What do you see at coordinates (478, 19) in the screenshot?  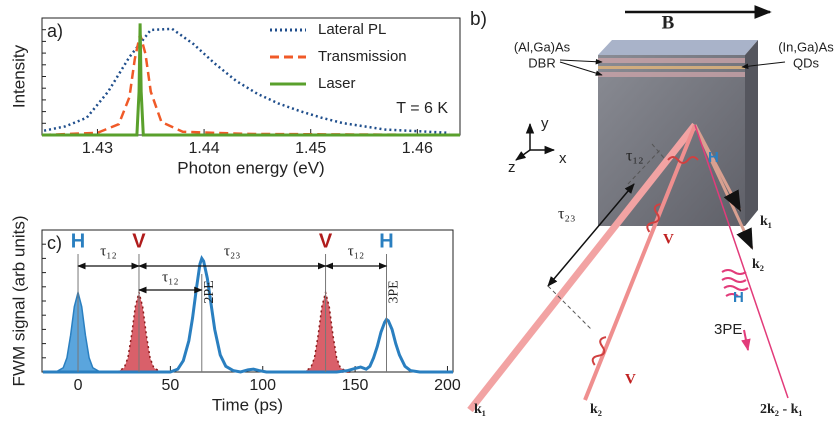 I see `panel-label: b)` at bounding box center [478, 19].